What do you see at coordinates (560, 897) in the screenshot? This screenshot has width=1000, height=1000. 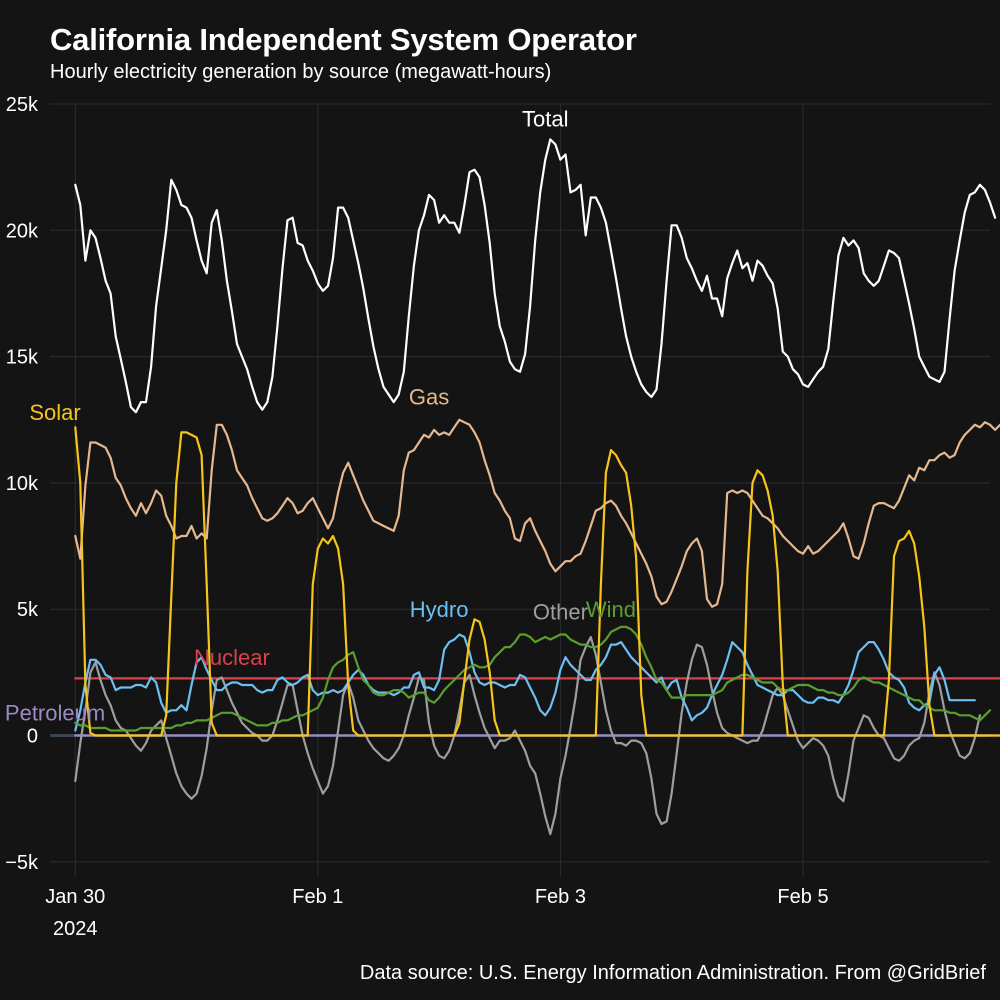 I see `x-tick-label: Feb 3` at bounding box center [560, 897].